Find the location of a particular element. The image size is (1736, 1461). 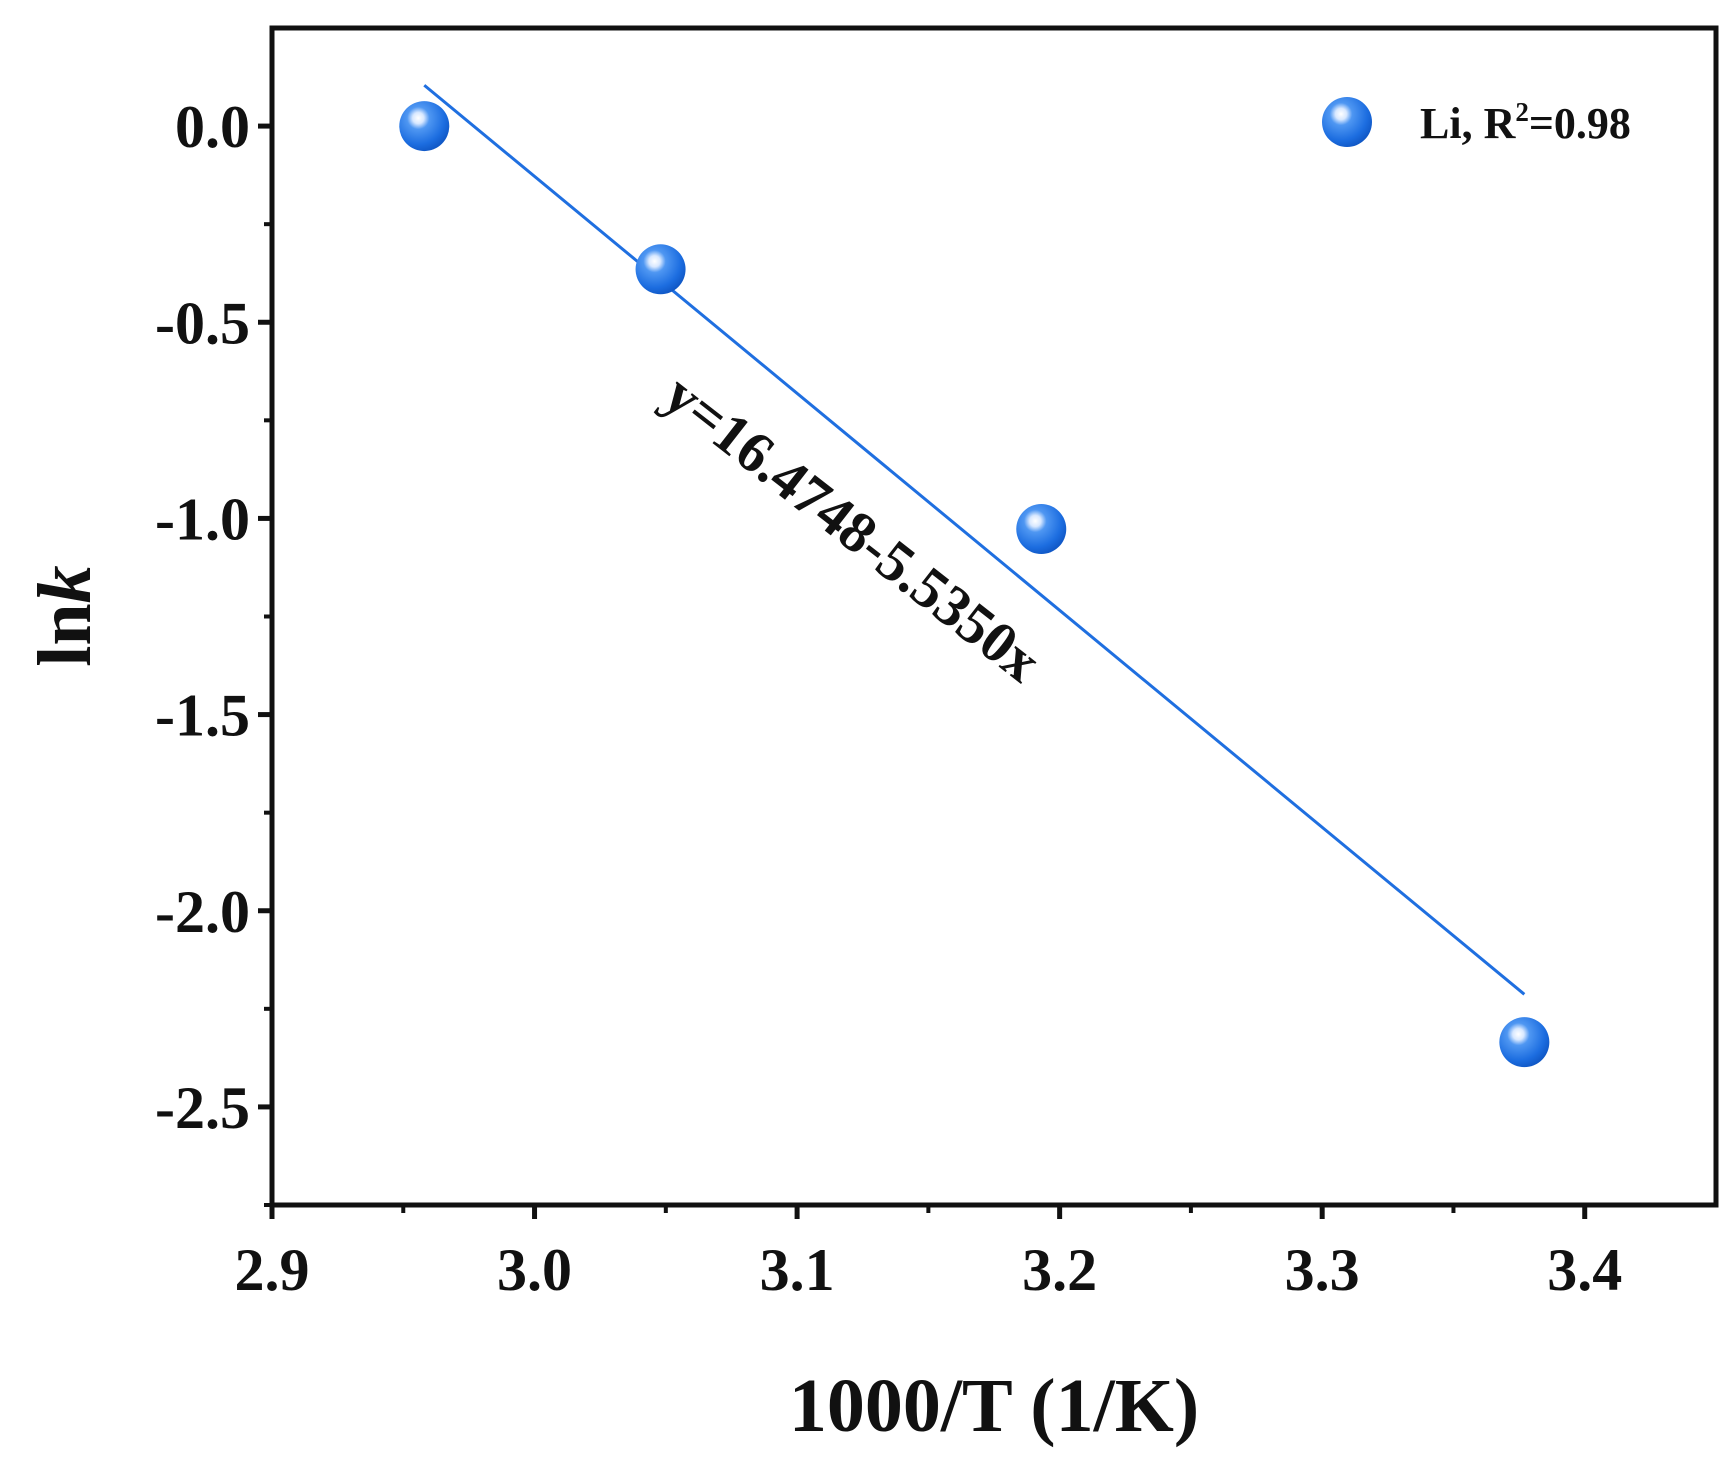

y-axis-title: lnk is located at coordinates (65, 615).